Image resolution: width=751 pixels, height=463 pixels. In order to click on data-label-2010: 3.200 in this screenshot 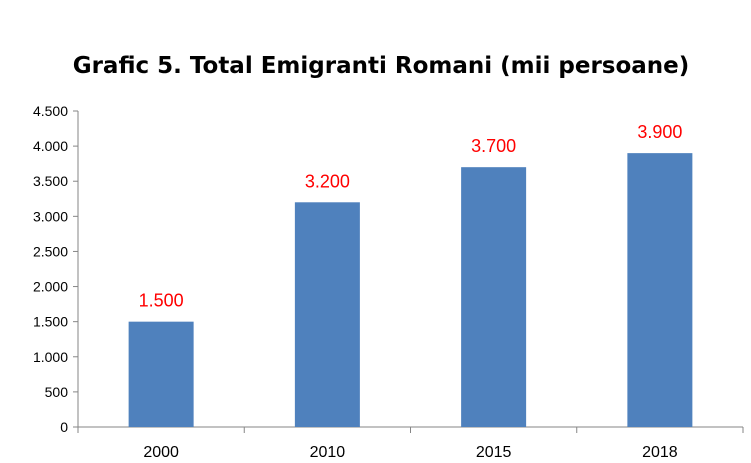, I will do `click(327, 181)`.